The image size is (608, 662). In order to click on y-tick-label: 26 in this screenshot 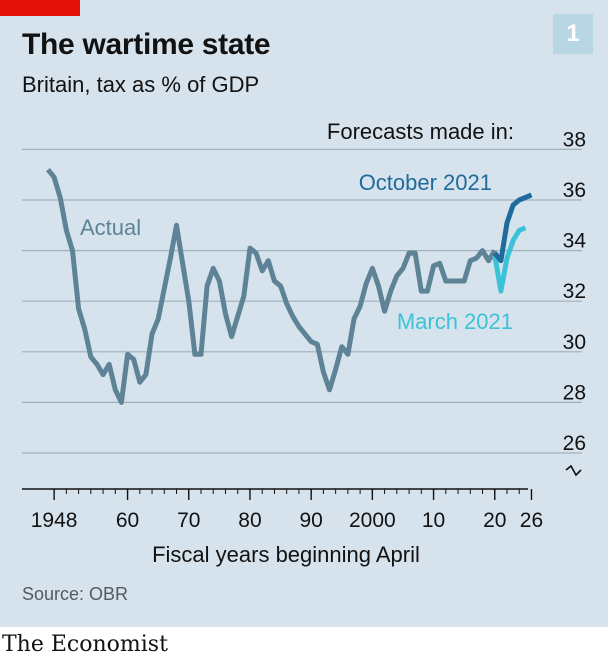, I will do `click(574, 443)`.